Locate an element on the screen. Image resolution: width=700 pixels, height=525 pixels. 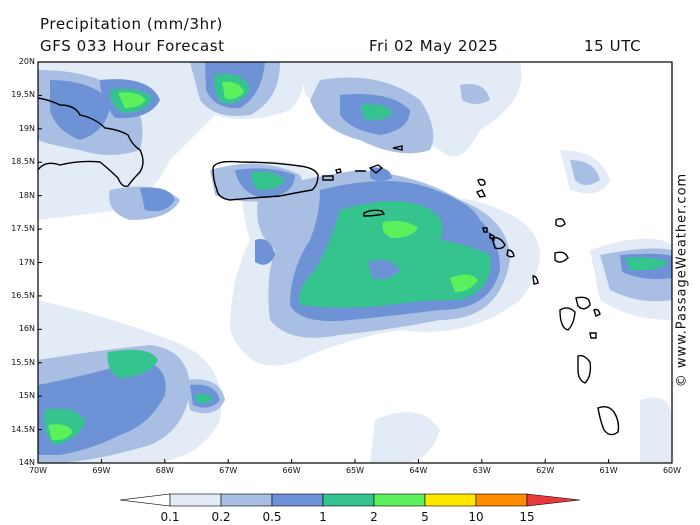
stmartin is located at coordinates (481, 182).